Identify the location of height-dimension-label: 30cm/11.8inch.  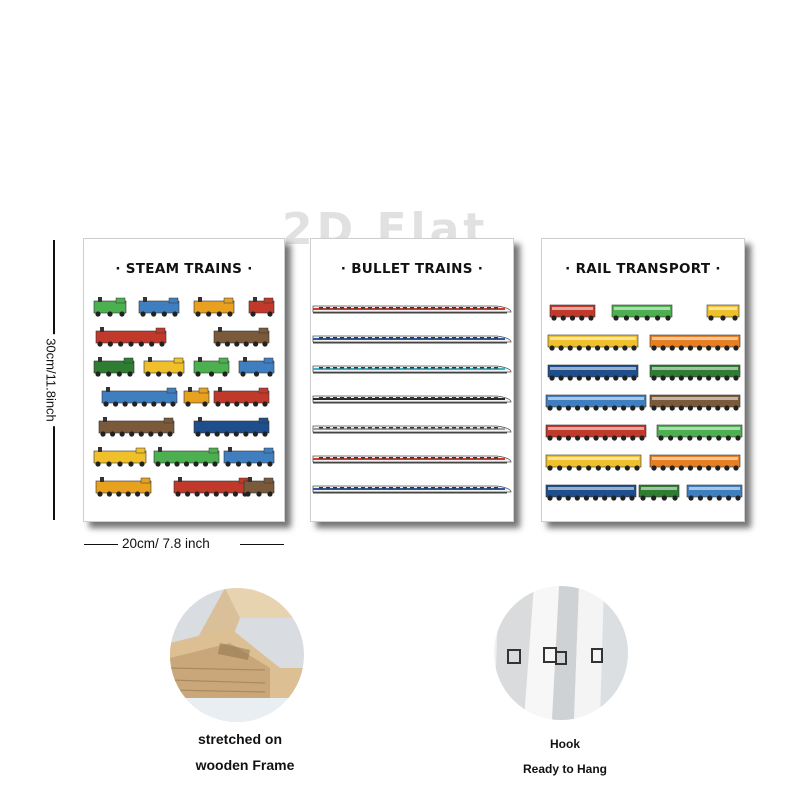
(51, 380).